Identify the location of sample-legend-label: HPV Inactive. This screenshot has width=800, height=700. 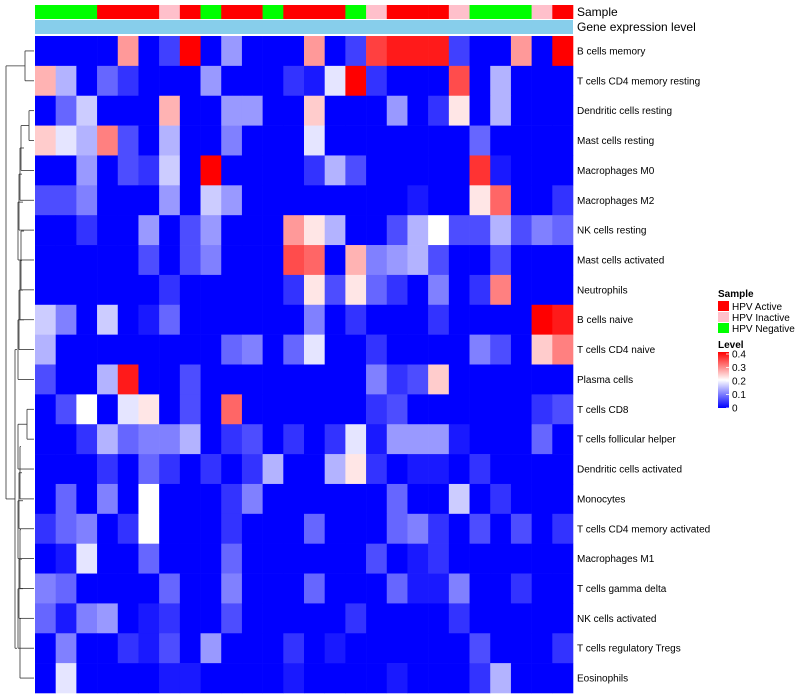
(761, 318).